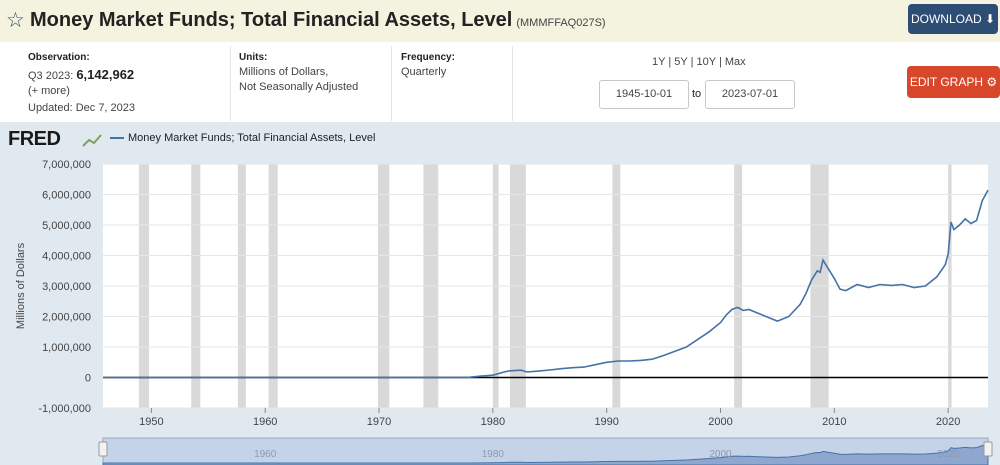 The width and height of the screenshot is (1000, 465). Describe the element at coordinates (750, 94) in the screenshot. I see `end-date-input: 2023-07-01` at that location.